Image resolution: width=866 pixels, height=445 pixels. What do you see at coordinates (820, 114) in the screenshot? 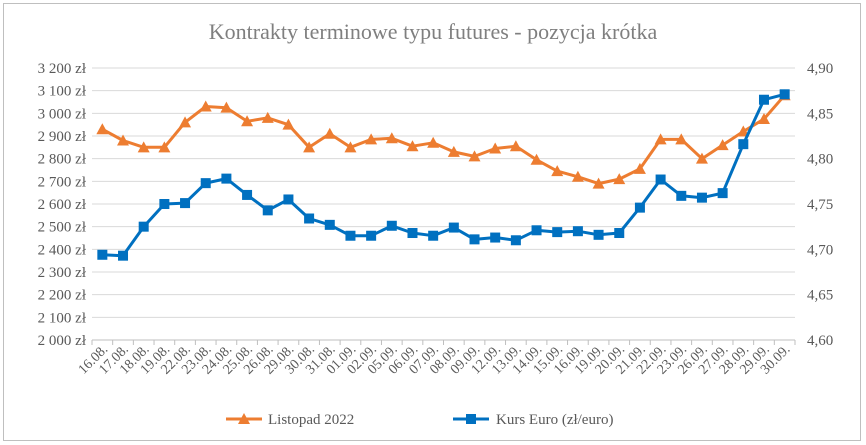
I see `right-tick-label: 4,85` at bounding box center [820, 114].